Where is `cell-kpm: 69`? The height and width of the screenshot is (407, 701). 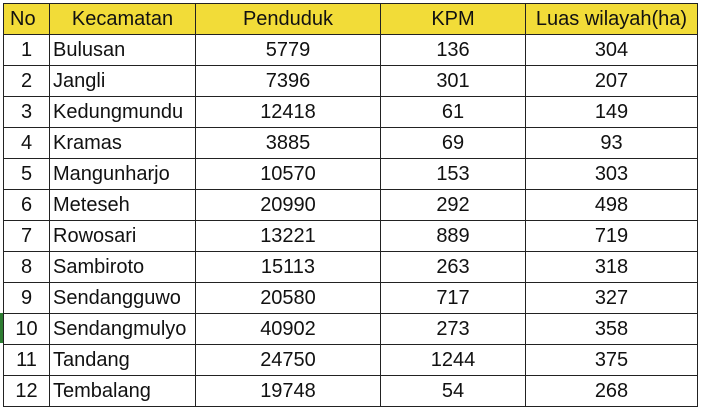 cell-kpm: 69 is located at coordinates (453, 143).